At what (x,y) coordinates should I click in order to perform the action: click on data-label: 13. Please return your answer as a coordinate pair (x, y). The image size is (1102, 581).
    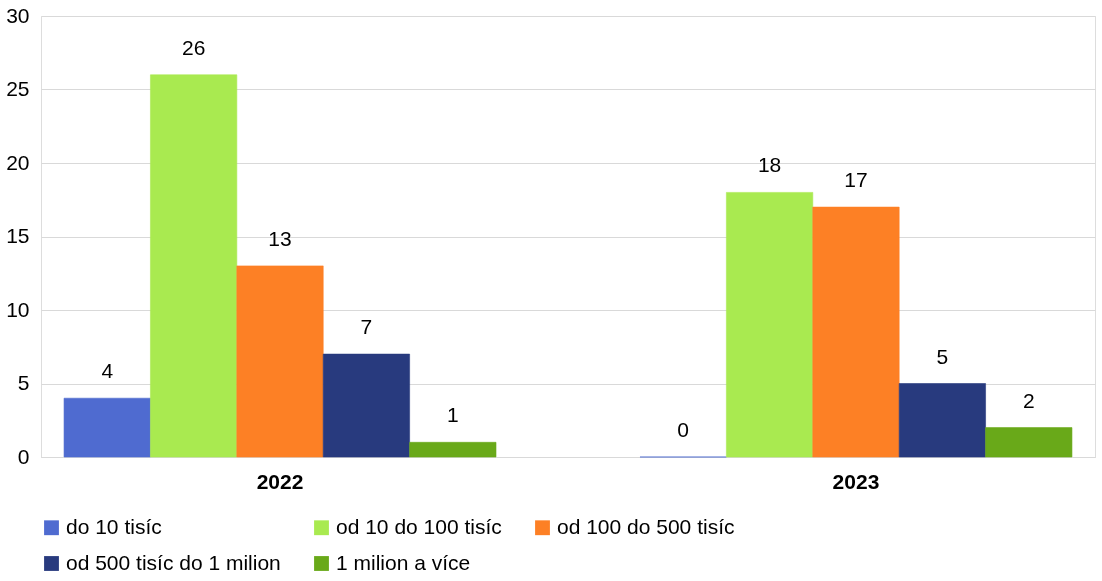
    Looking at the image, I should click on (280, 238).